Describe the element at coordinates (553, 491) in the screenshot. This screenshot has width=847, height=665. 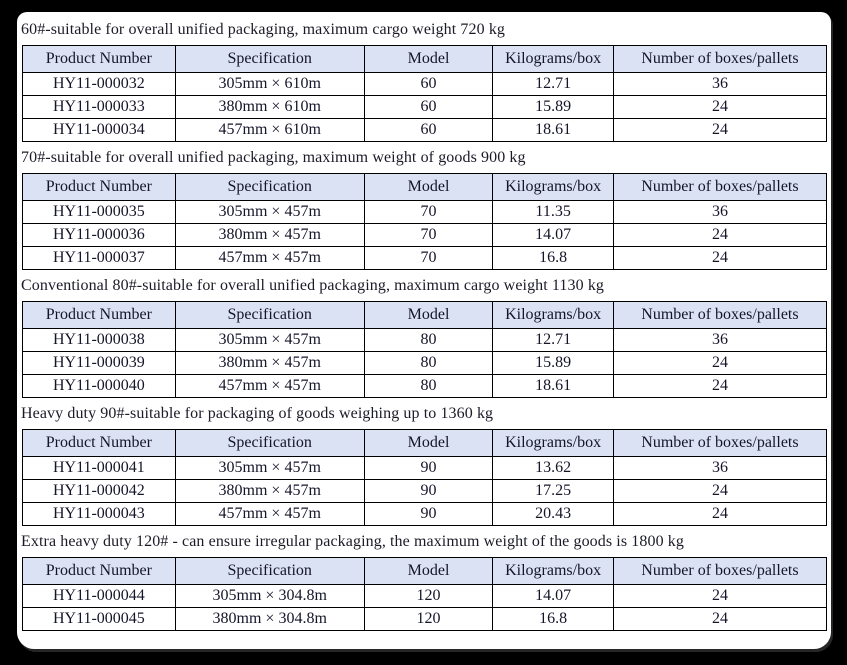
I see `cell-kilograms-per-box: 17.25` at that location.